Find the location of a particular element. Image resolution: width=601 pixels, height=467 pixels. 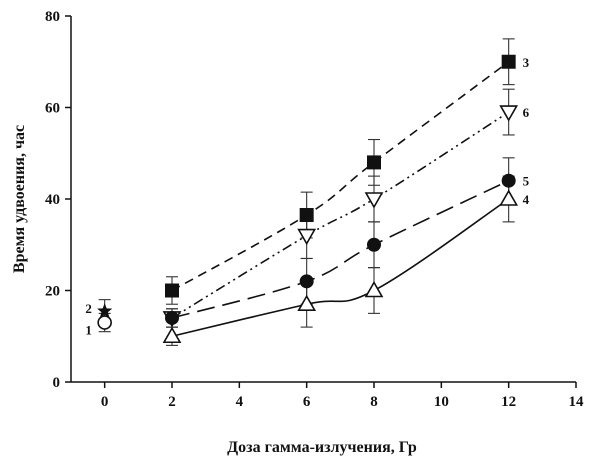

y-tick-label: 80 is located at coordinates (52, 17).